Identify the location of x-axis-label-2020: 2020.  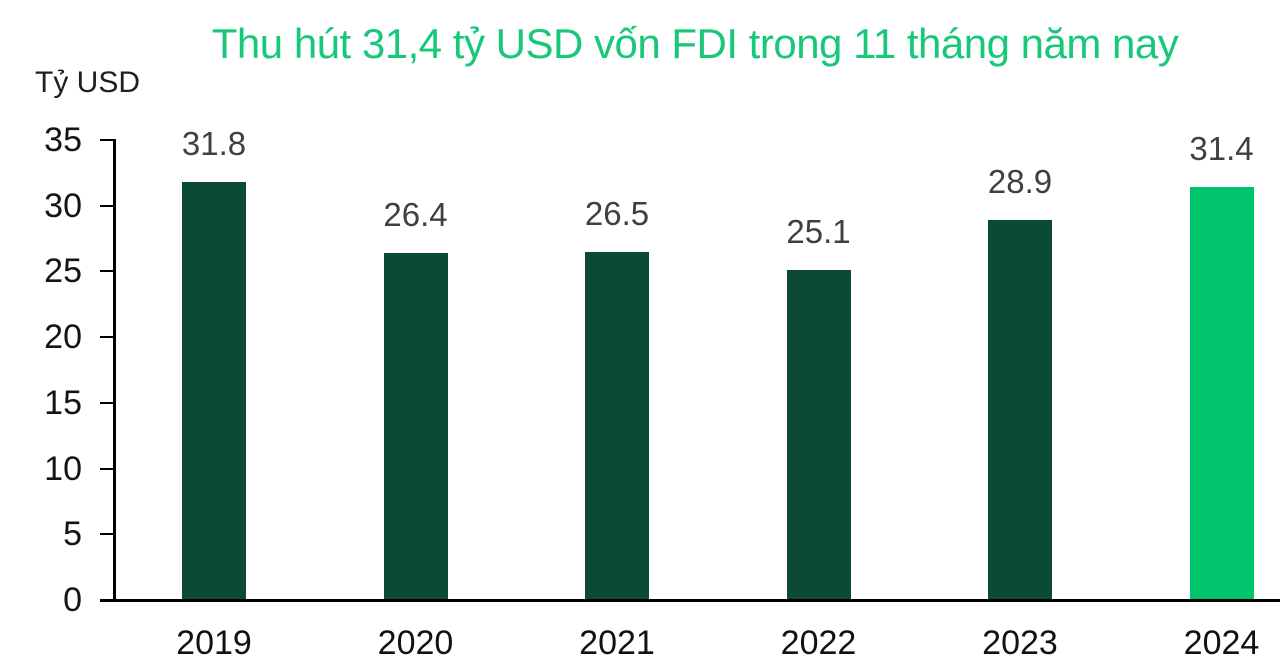
(415, 643).